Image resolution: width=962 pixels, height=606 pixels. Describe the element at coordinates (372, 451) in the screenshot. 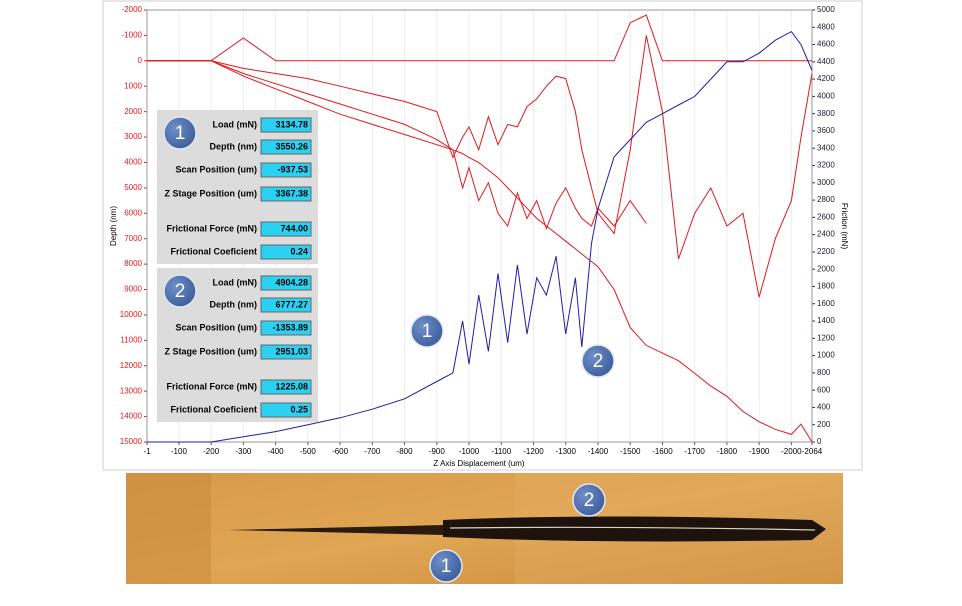

I see `x-tick-label: -700` at that location.